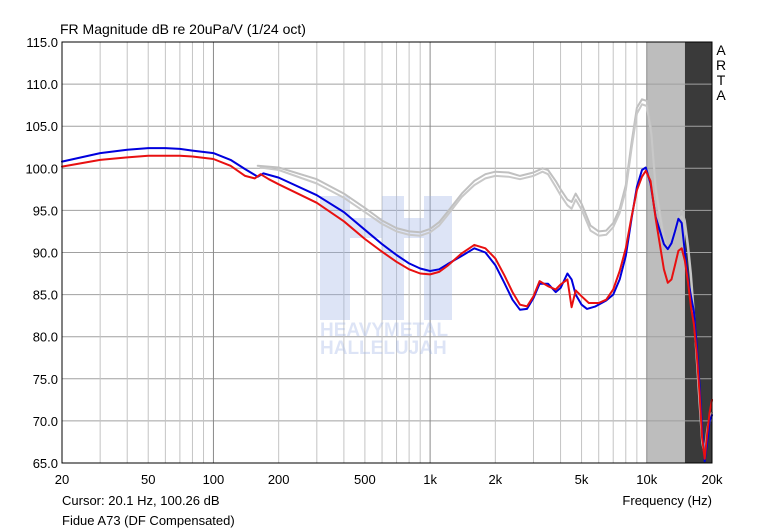 The width and height of the screenshot is (773, 532). I want to click on x-tick-label: 5k, so click(582, 479).